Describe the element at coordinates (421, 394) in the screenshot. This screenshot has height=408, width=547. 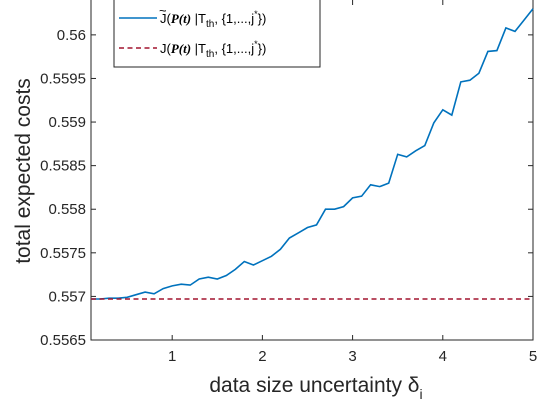
I see `x-axis-label-subscript: i` at that location.